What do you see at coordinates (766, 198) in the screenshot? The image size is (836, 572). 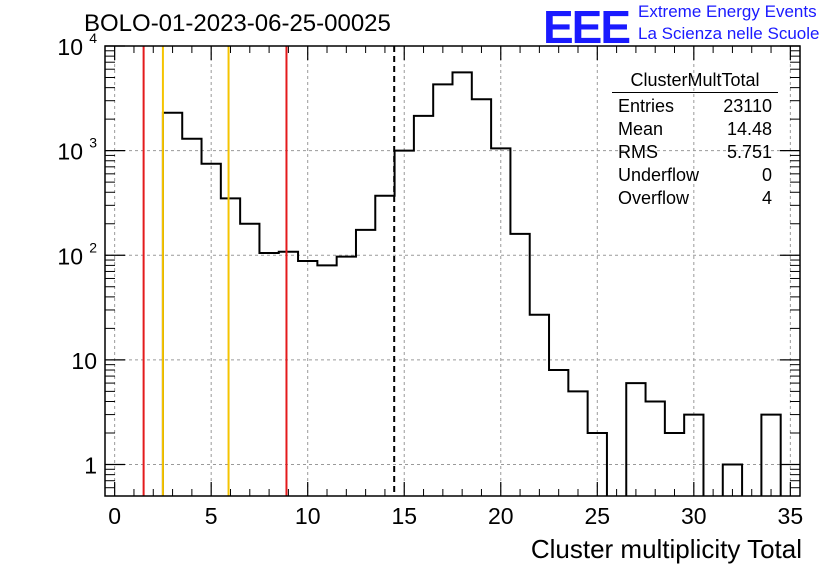 I see `stats-value: 4` at bounding box center [766, 198].